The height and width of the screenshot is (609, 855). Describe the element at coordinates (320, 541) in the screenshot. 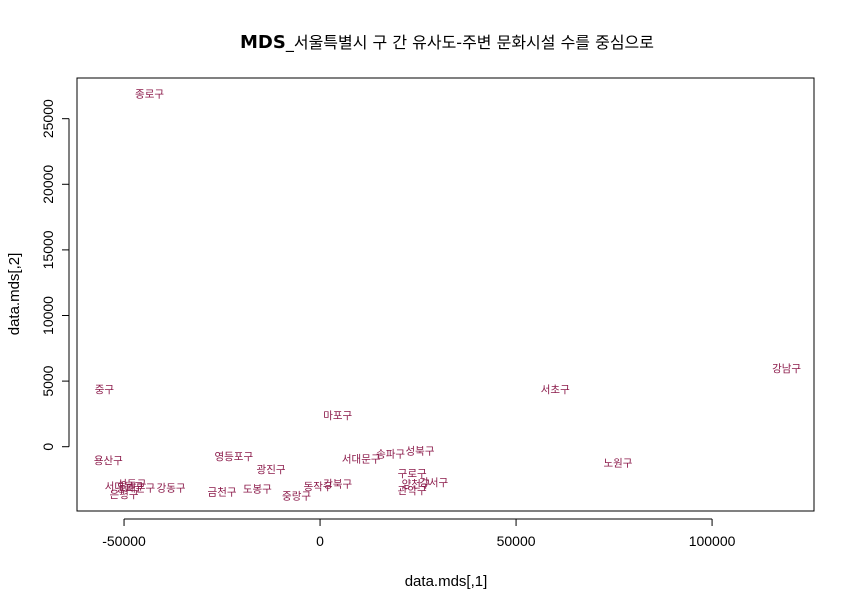

I see `x-tick-label: 0` at that location.